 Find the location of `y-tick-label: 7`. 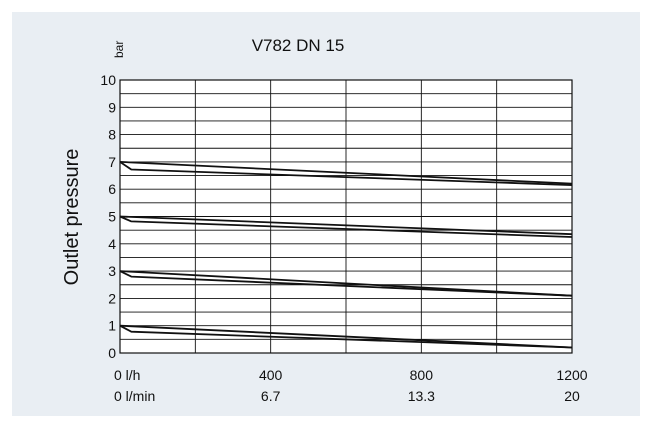

y-tick-label: 7 is located at coordinates (112, 162).